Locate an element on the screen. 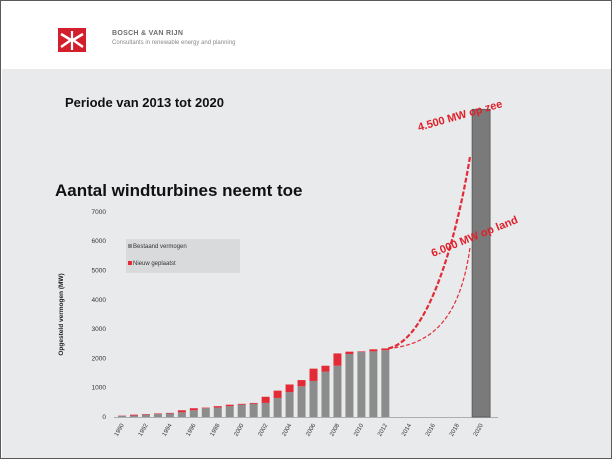  bar-new-2008 is located at coordinates (337, 359).